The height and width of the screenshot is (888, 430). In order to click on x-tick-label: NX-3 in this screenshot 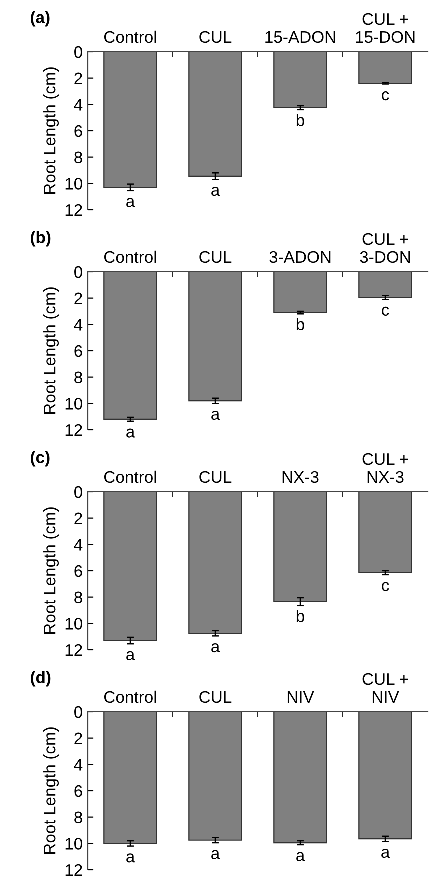, I will do `click(300, 477)`.